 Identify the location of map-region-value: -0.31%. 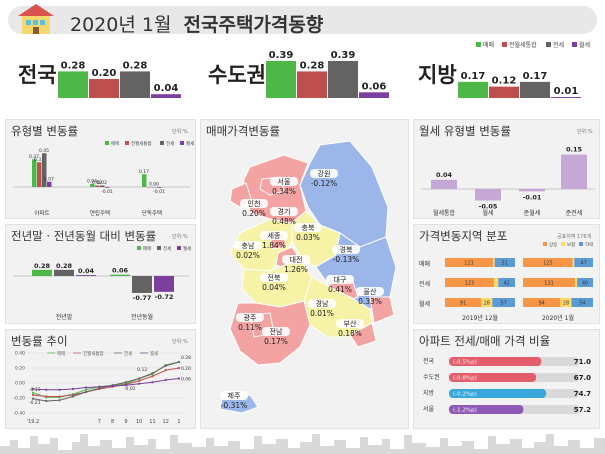
(234, 405).